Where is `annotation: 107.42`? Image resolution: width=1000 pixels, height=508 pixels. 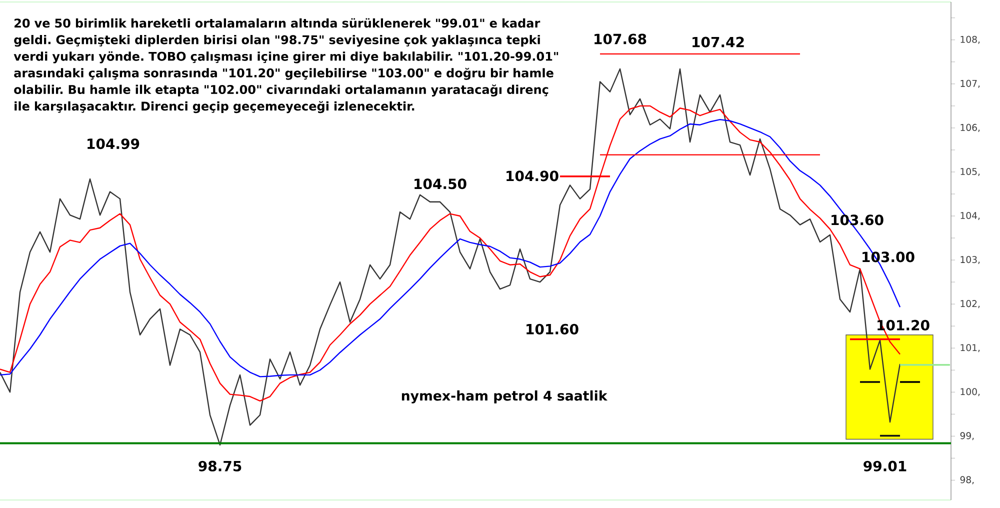 annotation: 107.42 is located at coordinates (718, 42).